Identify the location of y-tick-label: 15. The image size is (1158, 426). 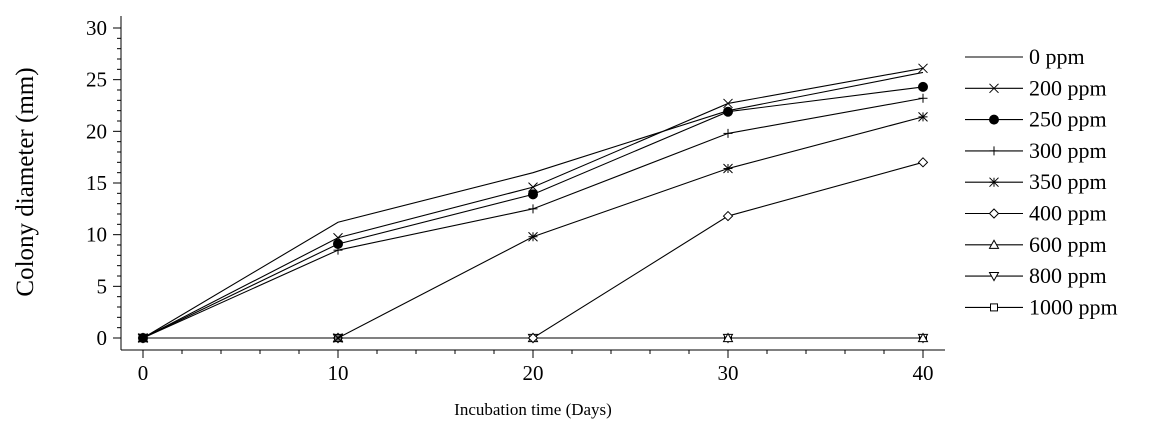
(96, 183).